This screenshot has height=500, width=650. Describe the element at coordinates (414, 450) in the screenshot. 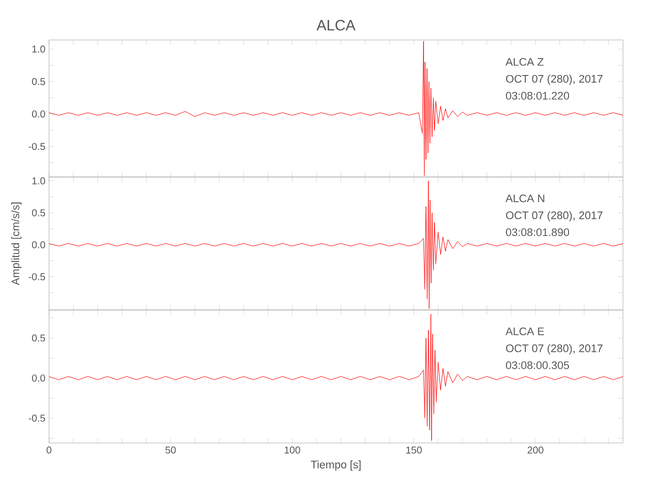

I see `x-tick-label: 150` at that location.